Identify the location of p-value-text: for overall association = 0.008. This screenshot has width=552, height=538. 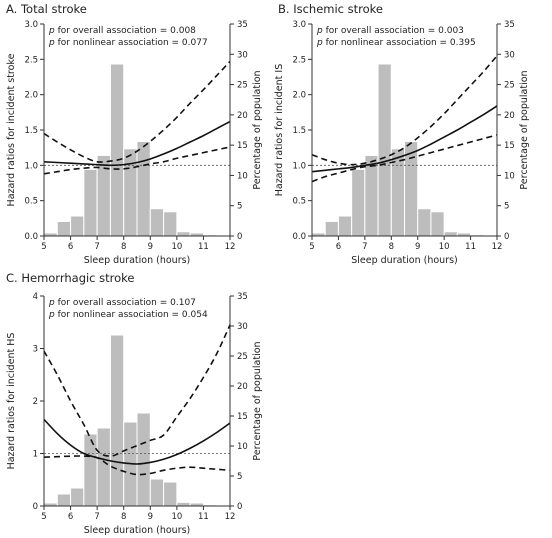
(125, 31).